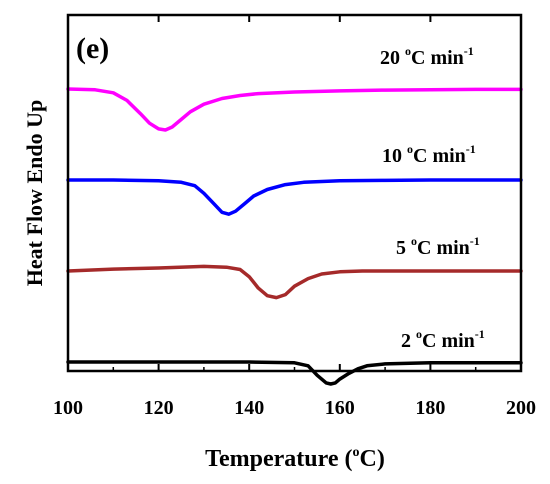 The height and width of the screenshot is (484, 550). What do you see at coordinates (430, 408) in the screenshot?
I see `x-tick-label-180: 180` at bounding box center [430, 408].